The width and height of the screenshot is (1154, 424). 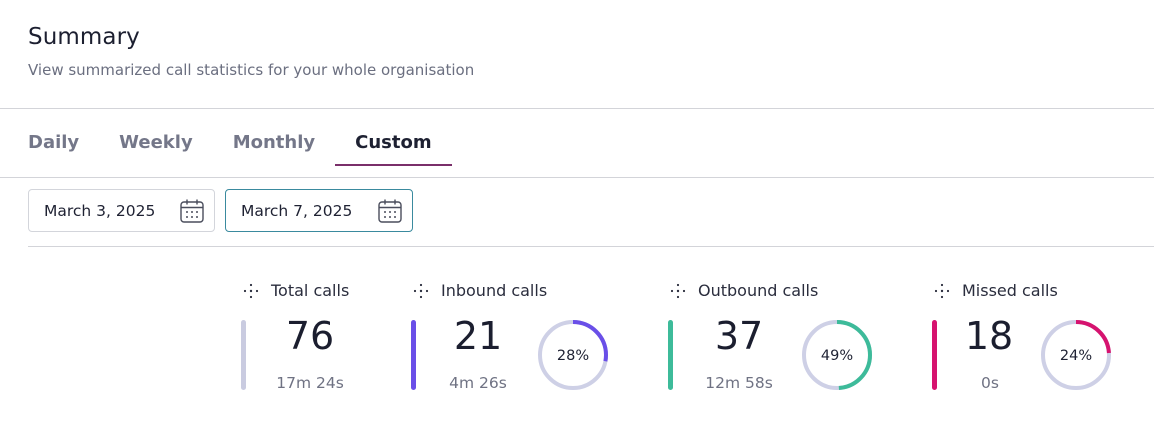 What do you see at coordinates (310, 290) in the screenshot?
I see `total-calls-title: Total calls` at bounding box center [310, 290].